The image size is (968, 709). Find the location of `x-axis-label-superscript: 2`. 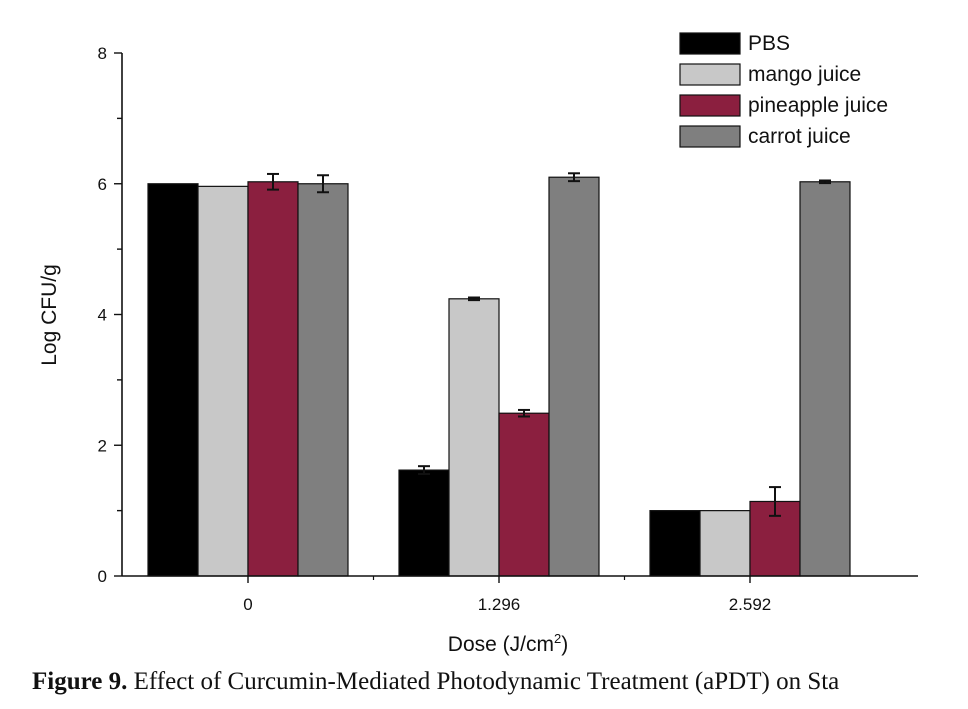

x-axis-label-superscript: 2 is located at coordinates (557, 638).